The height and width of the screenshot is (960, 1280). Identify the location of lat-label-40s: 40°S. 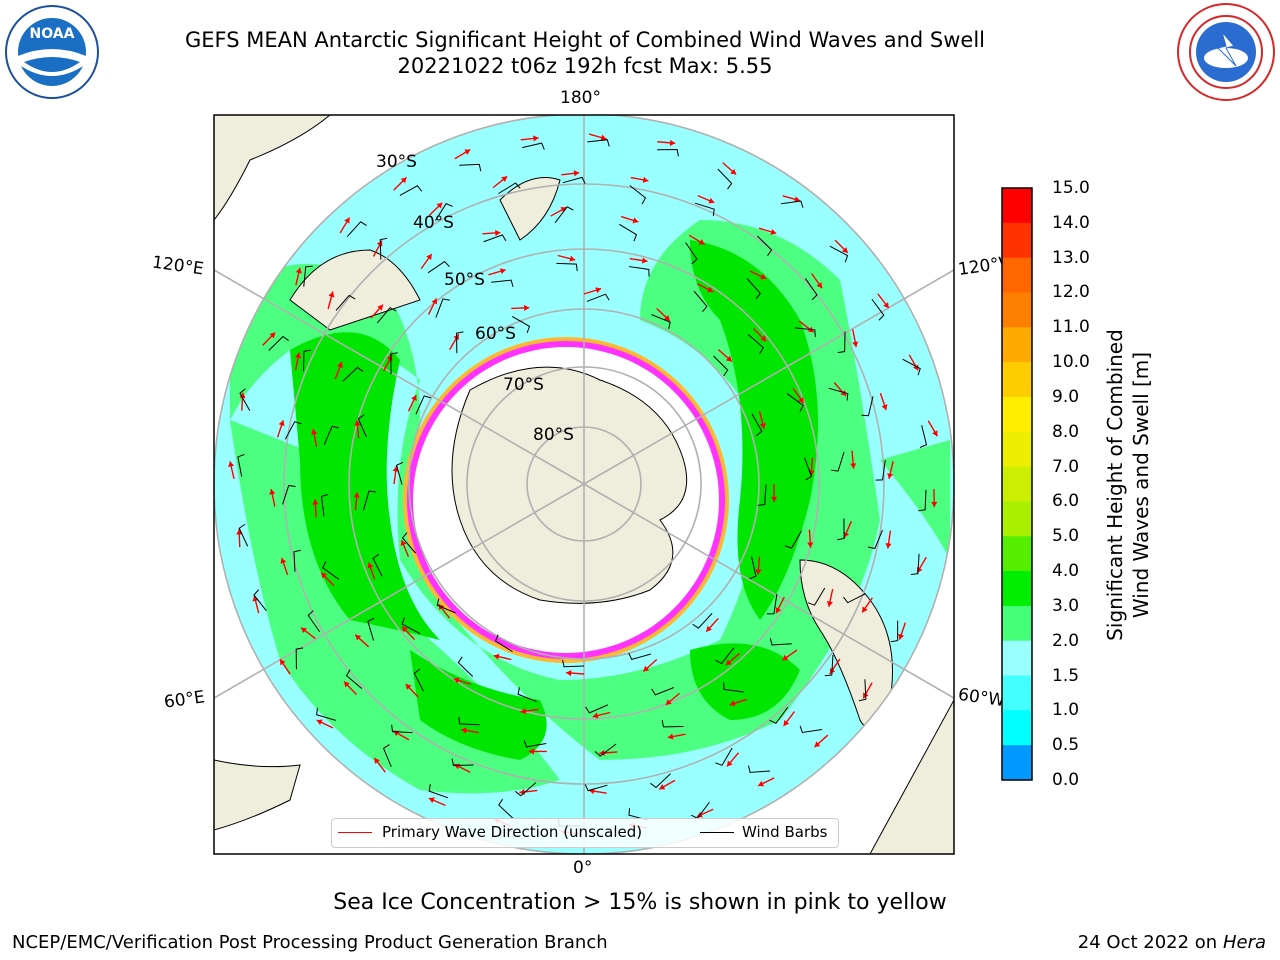
(433, 223).